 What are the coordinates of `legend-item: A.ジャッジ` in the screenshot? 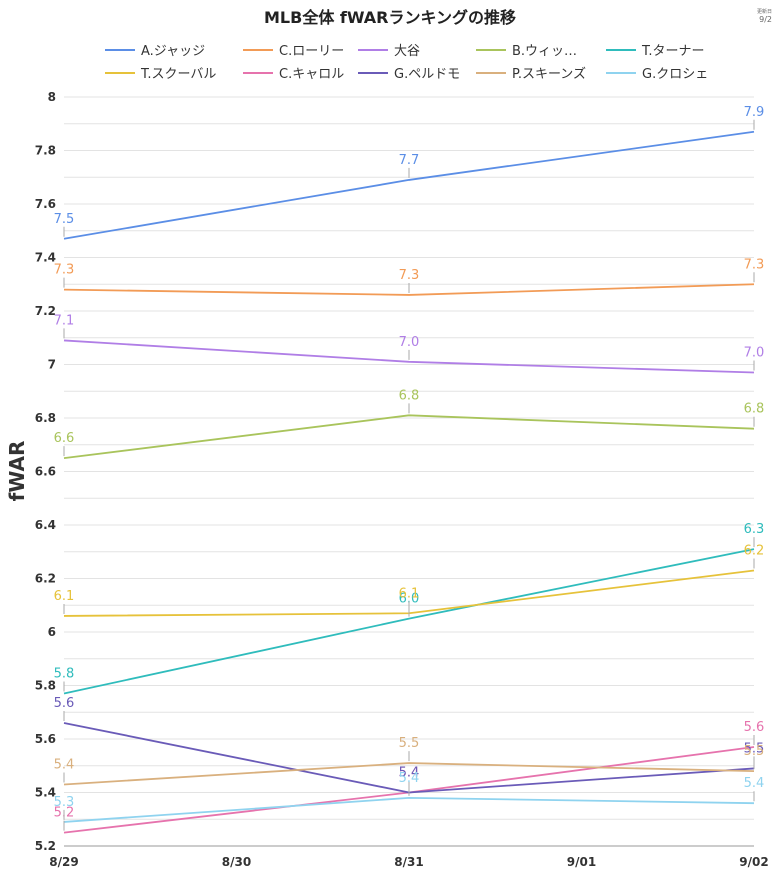 It's located at (155, 51).